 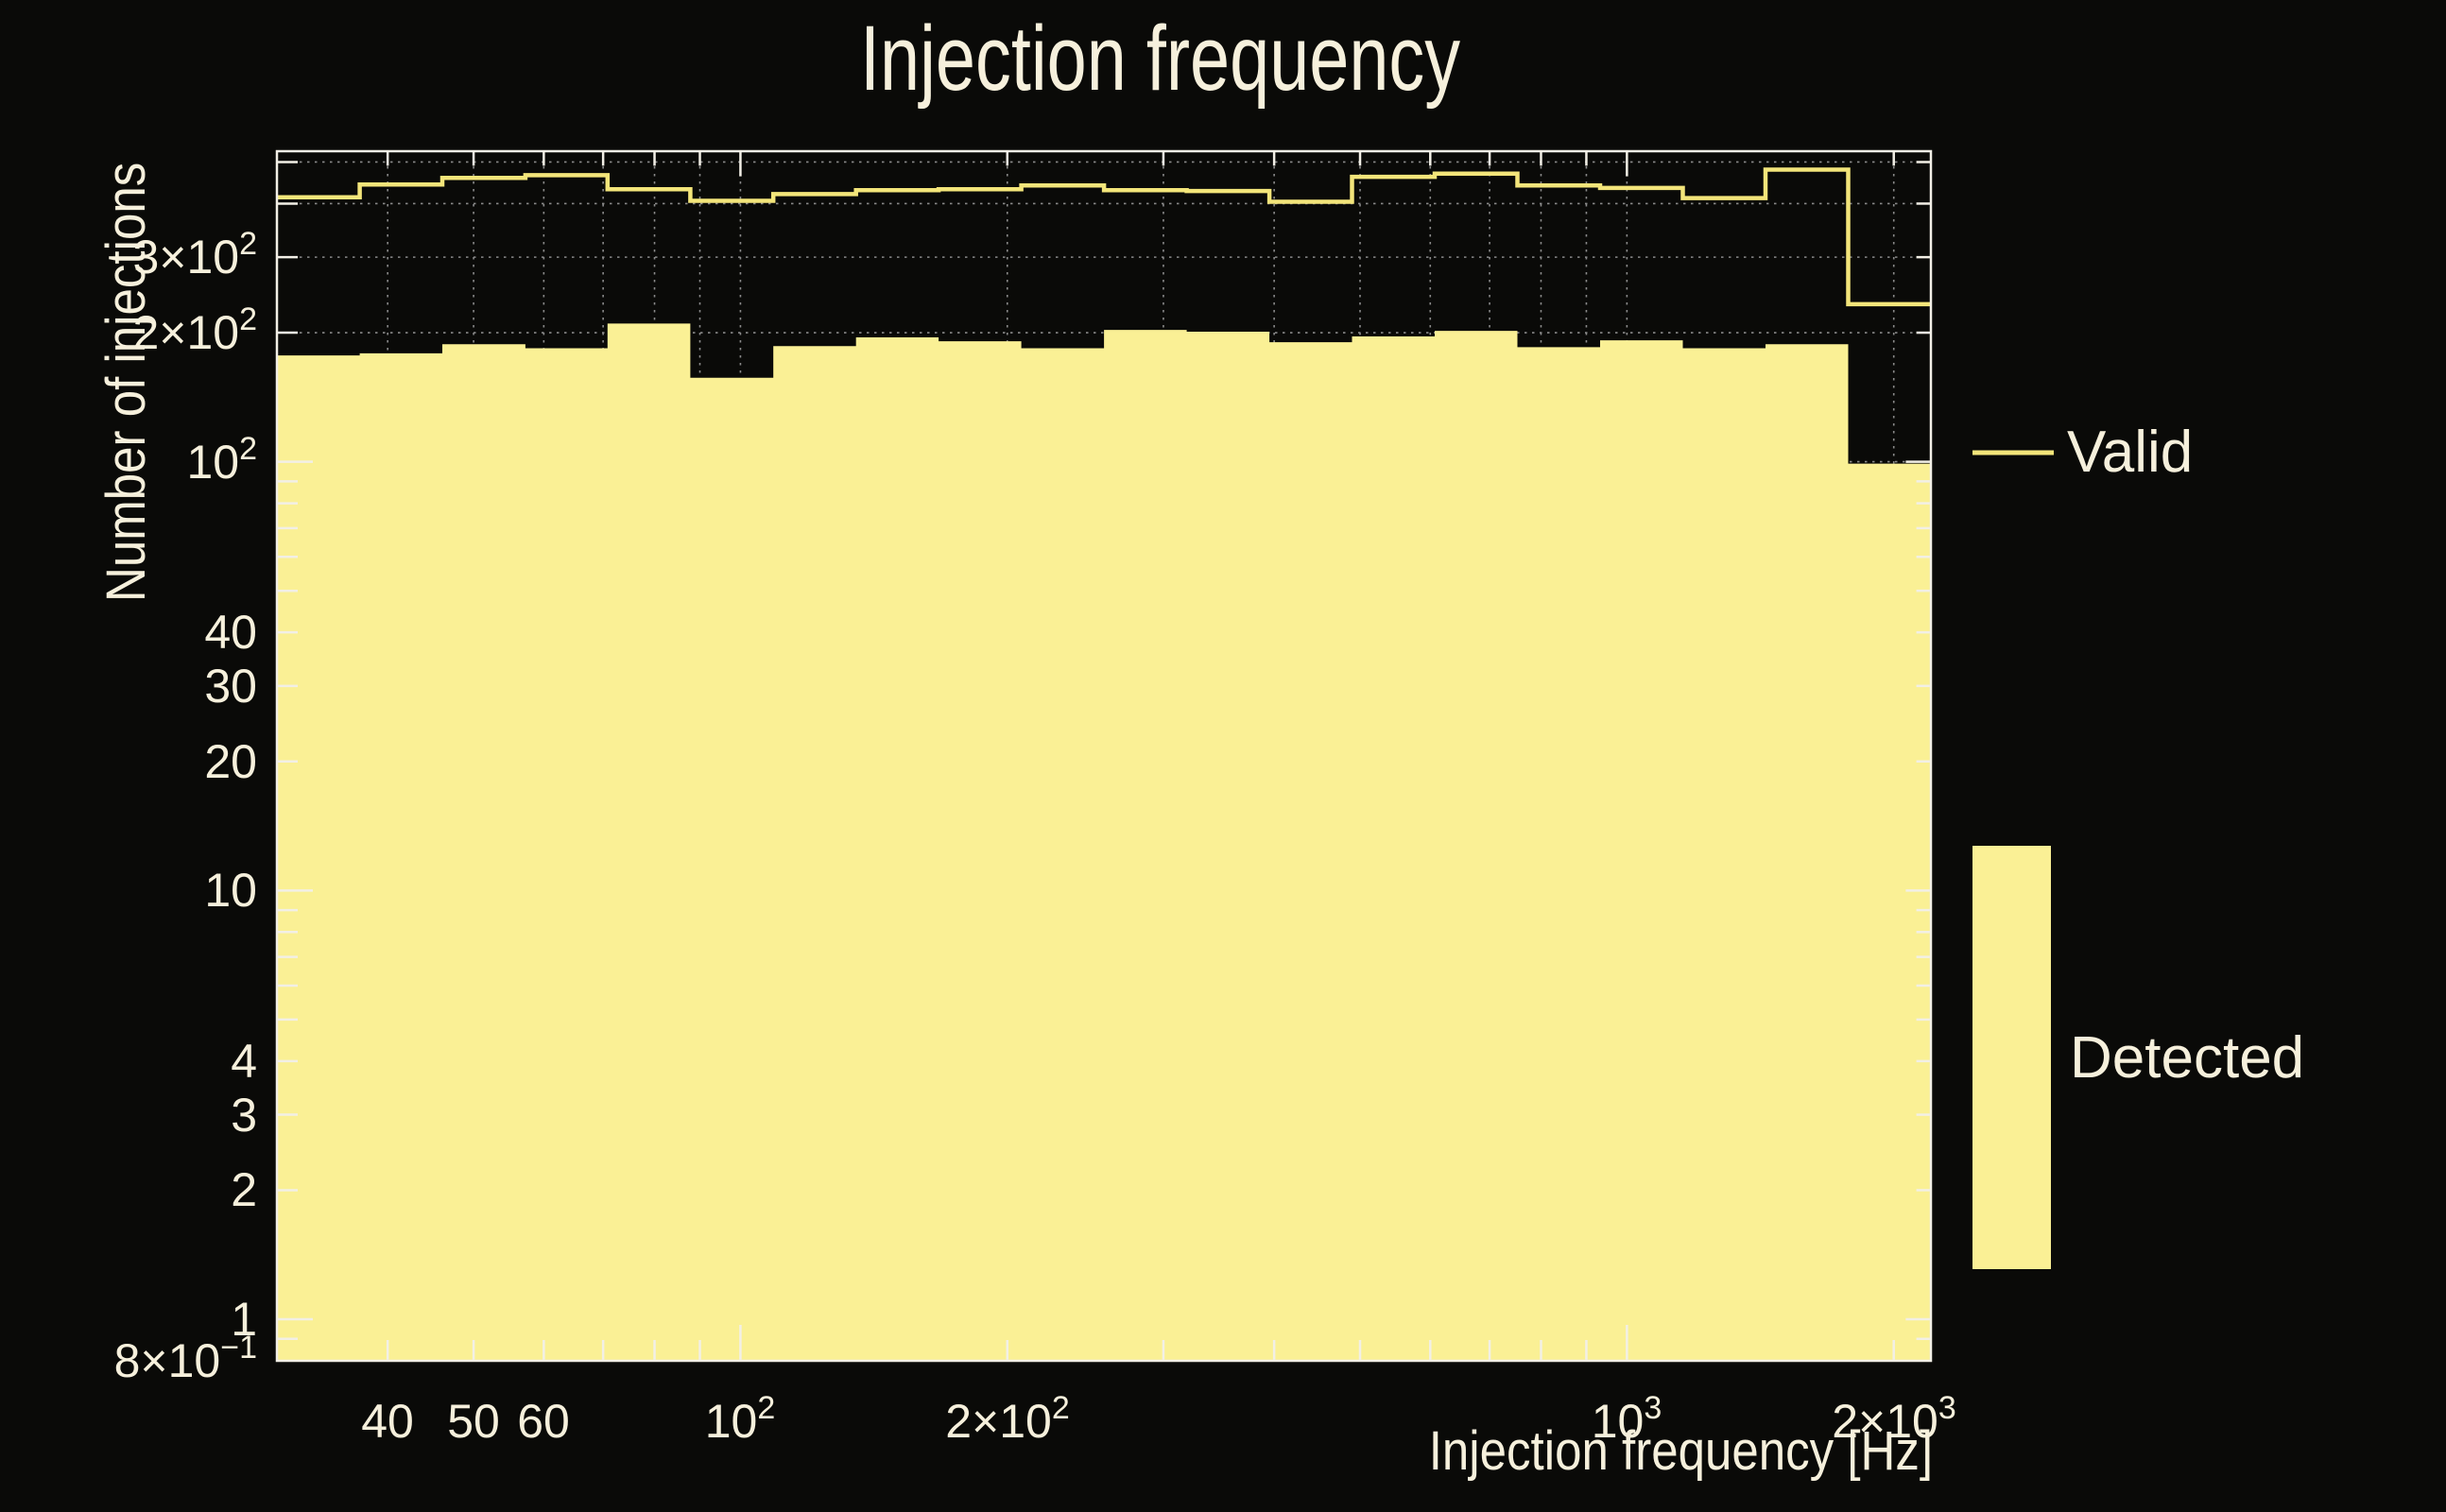 What do you see at coordinates (244, 1189) in the screenshot?
I see `y-tick-label: 2` at bounding box center [244, 1189].